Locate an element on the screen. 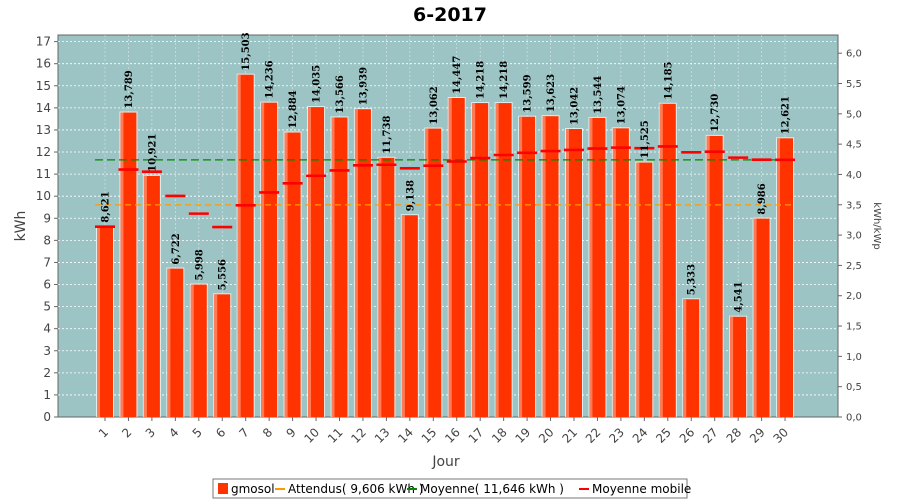  y2-tick-label: 4,5 is located at coordinates (854, 145).